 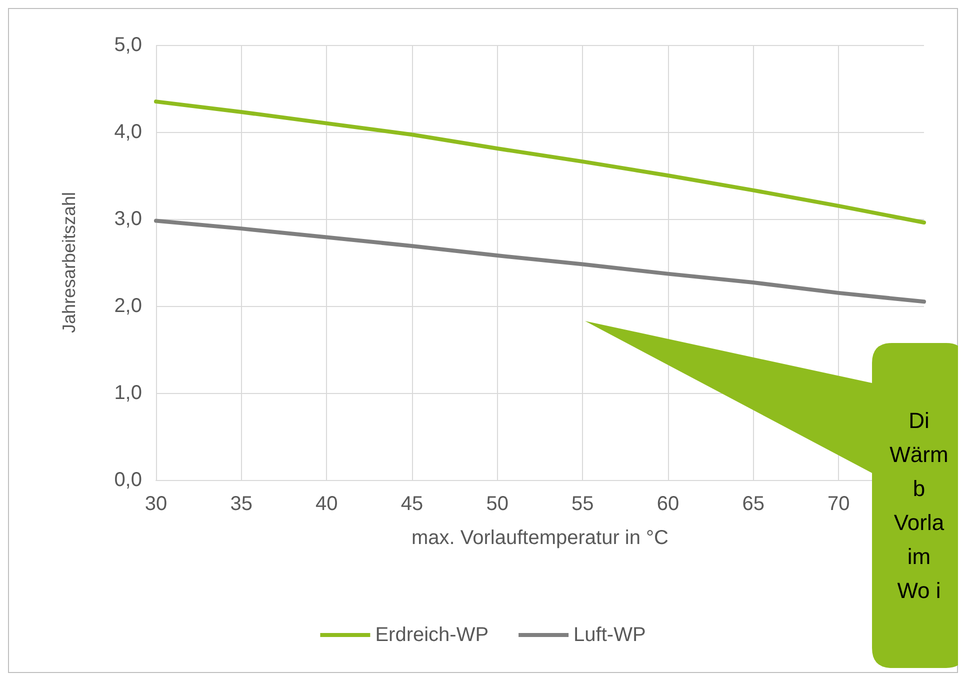 What do you see at coordinates (583, 504) in the screenshot?
I see `x-tick-label: 55` at bounding box center [583, 504].